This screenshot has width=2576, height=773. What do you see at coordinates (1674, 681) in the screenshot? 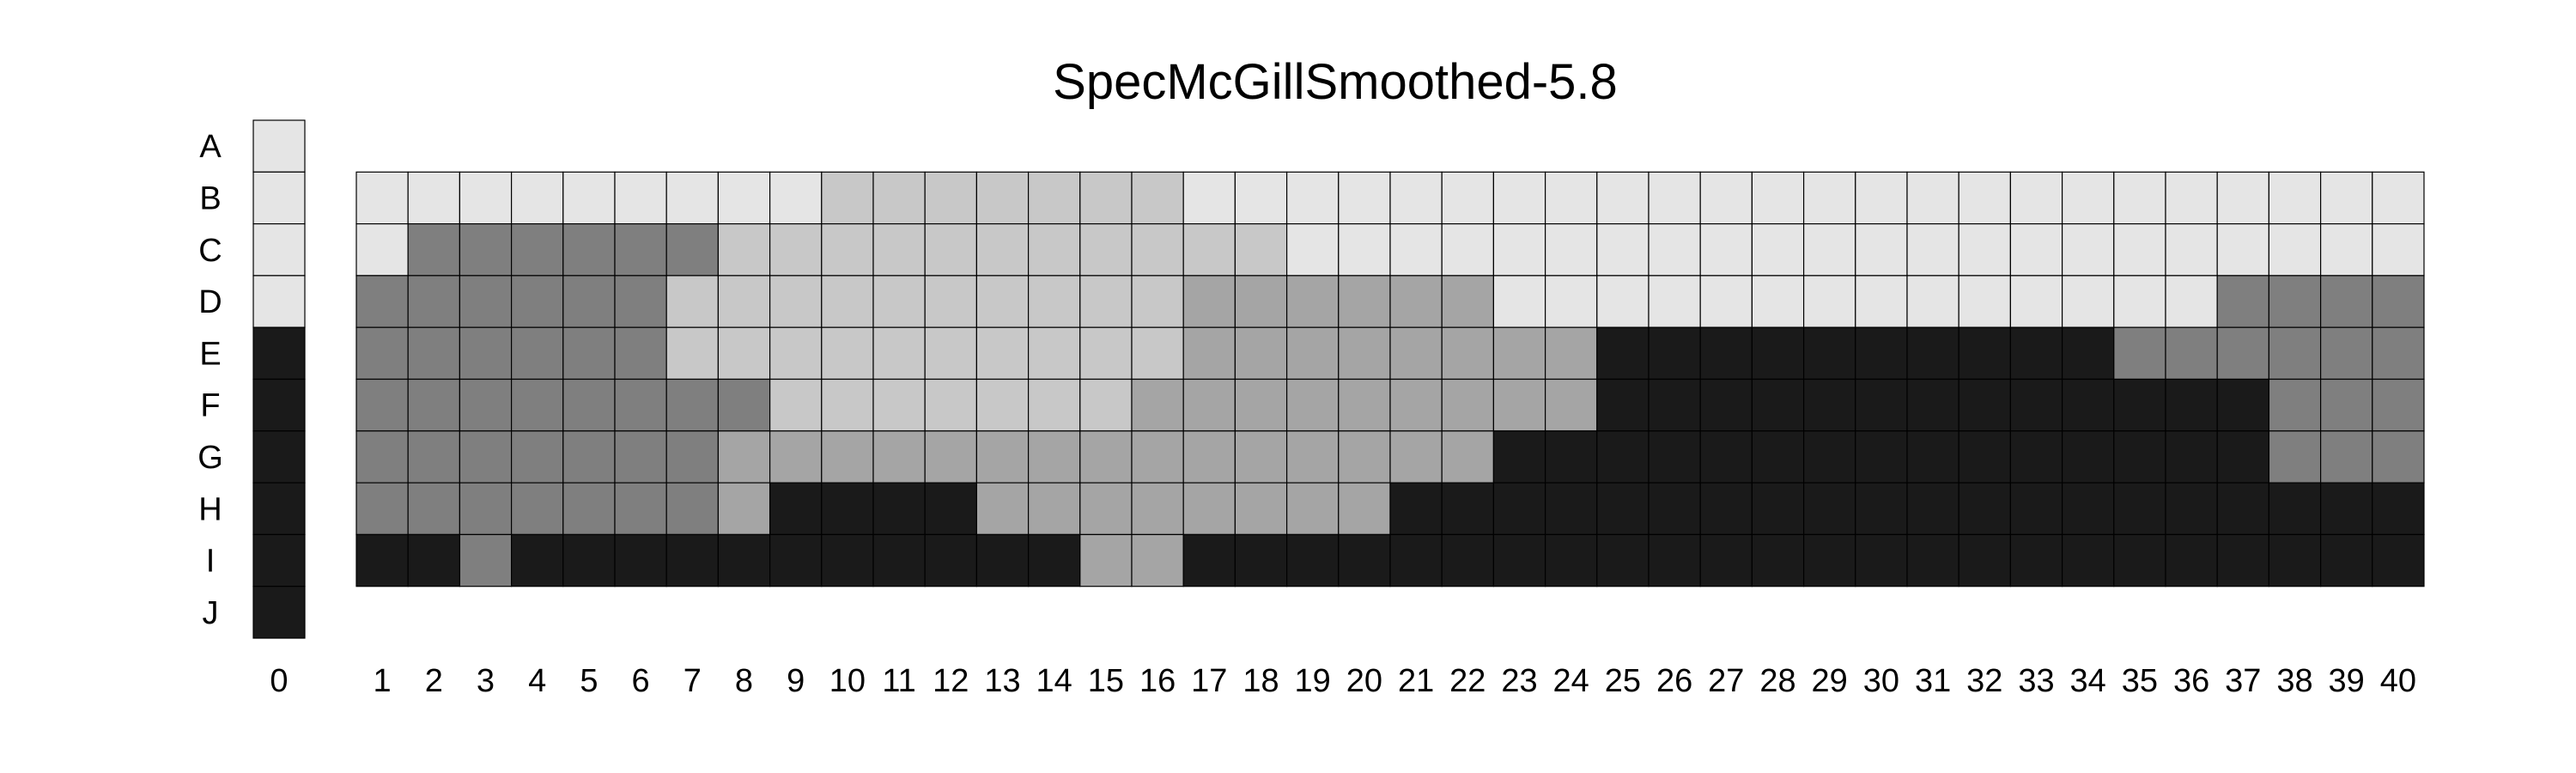
I see `column-label-26: 26` at bounding box center [1674, 681].